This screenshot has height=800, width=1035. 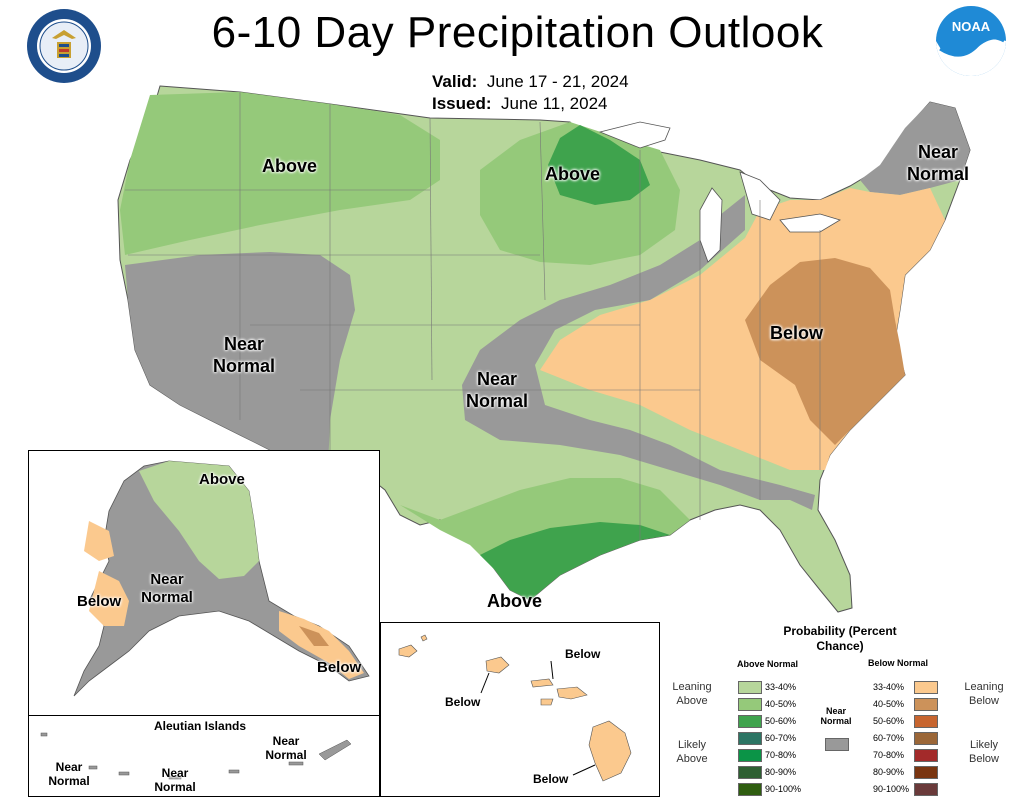 I want to click on legend-range-below-2: 50-60%, so click(x=889, y=721).